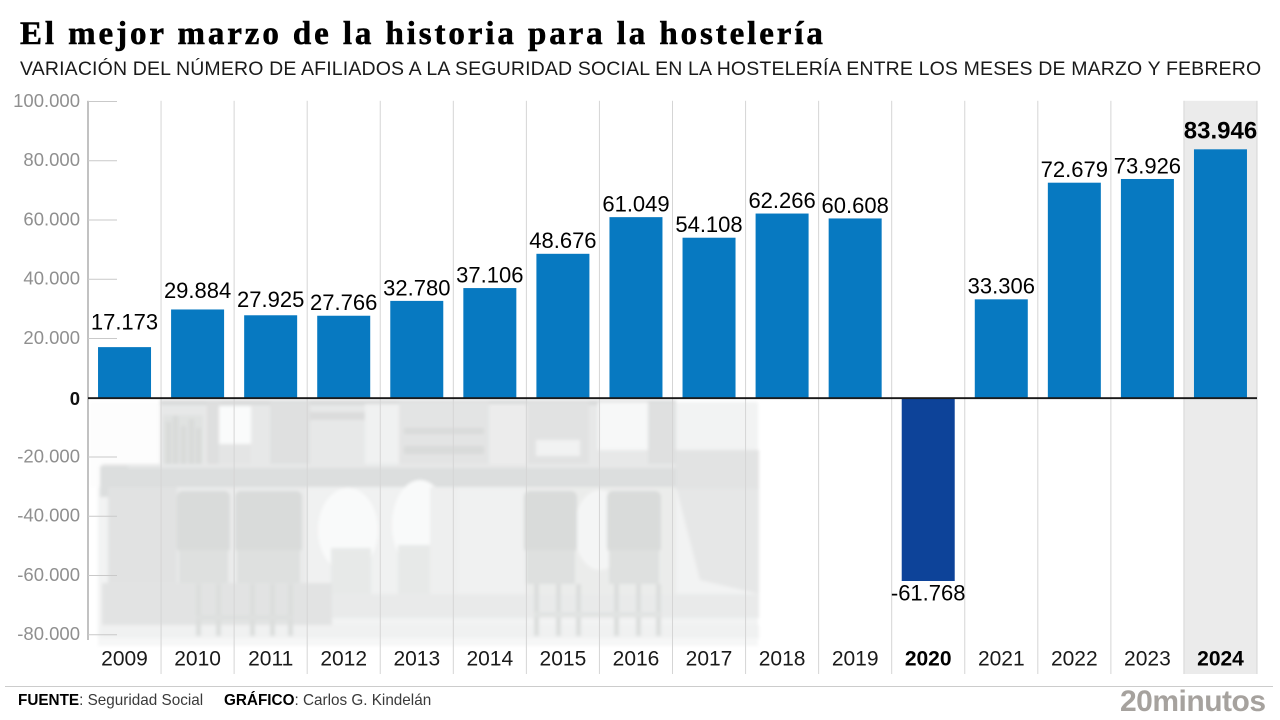  I want to click on svg-text: 37.106, so click(489, 275).